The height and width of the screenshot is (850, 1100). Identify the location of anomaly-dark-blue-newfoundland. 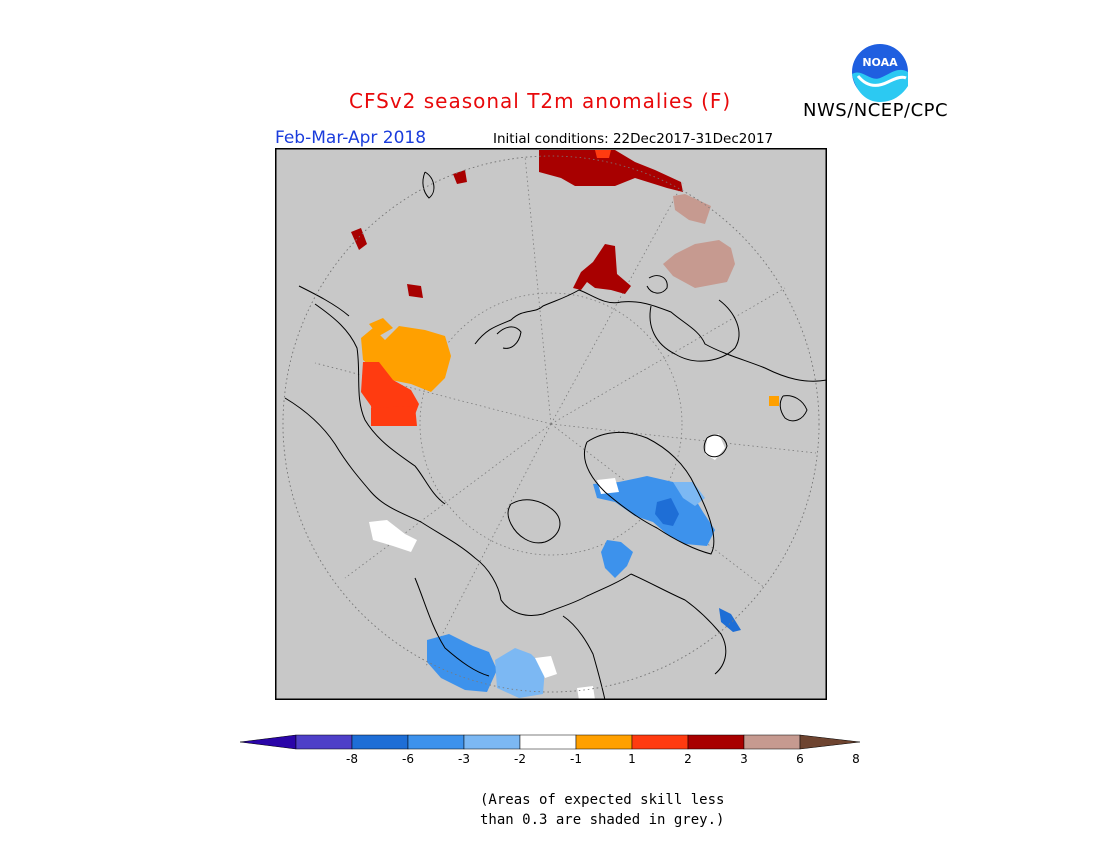
(730, 620).